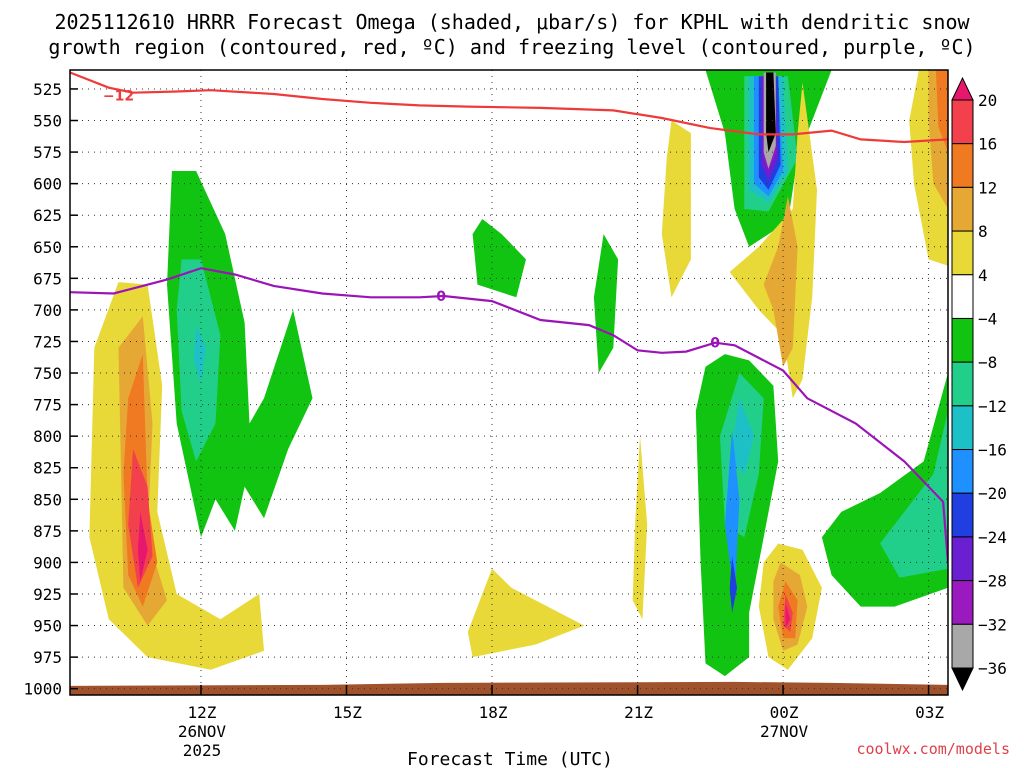 Image resolution: width=1024 pixels, height=768 pixels. What do you see at coordinates (47, 468) in the screenshot?
I see `ytick-label-825: 825` at bounding box center [47, 468].